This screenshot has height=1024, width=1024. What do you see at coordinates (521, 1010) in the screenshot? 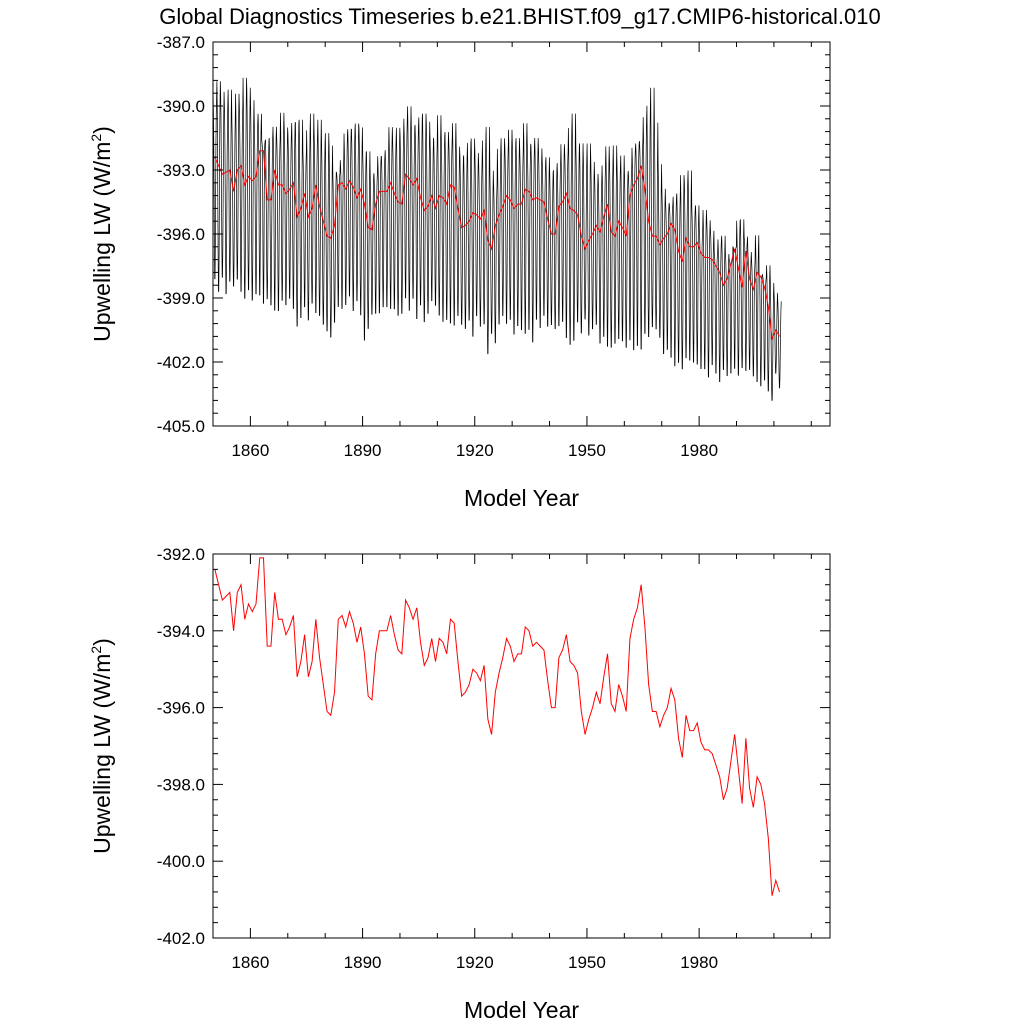
I see `x-axis-label-bottom: Model Year` at bounding box center [521, 1010].